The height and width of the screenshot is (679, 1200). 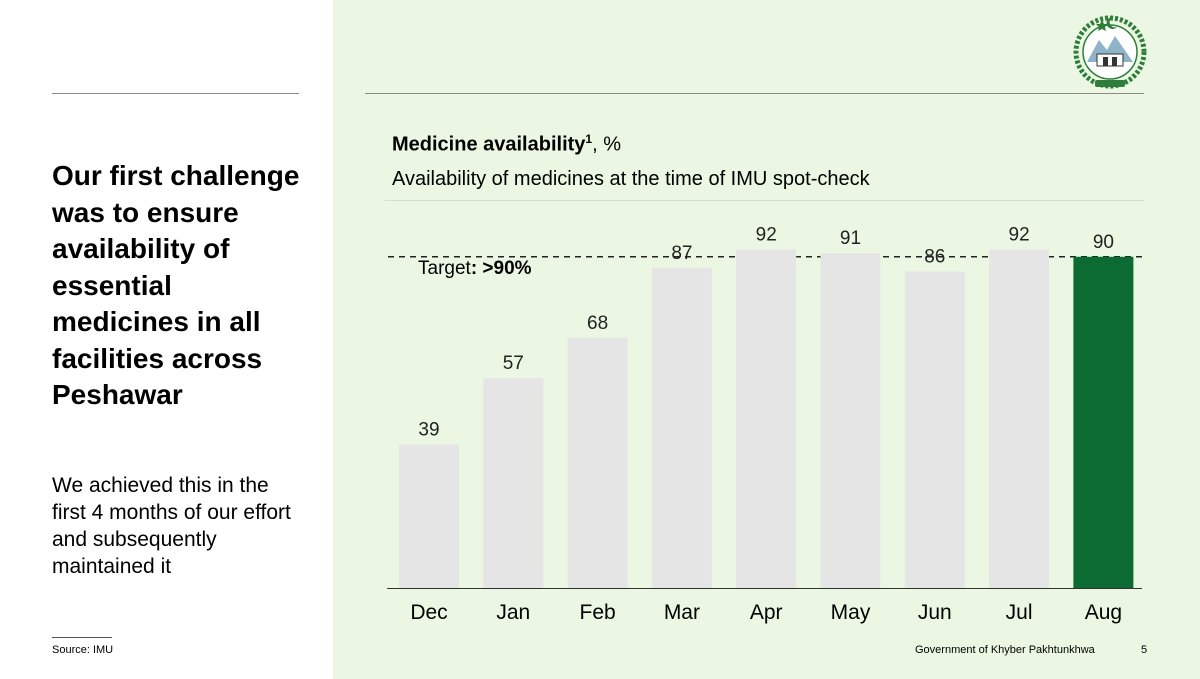 I want to click on data-label-dec: 39, so click(x=428, y=429).